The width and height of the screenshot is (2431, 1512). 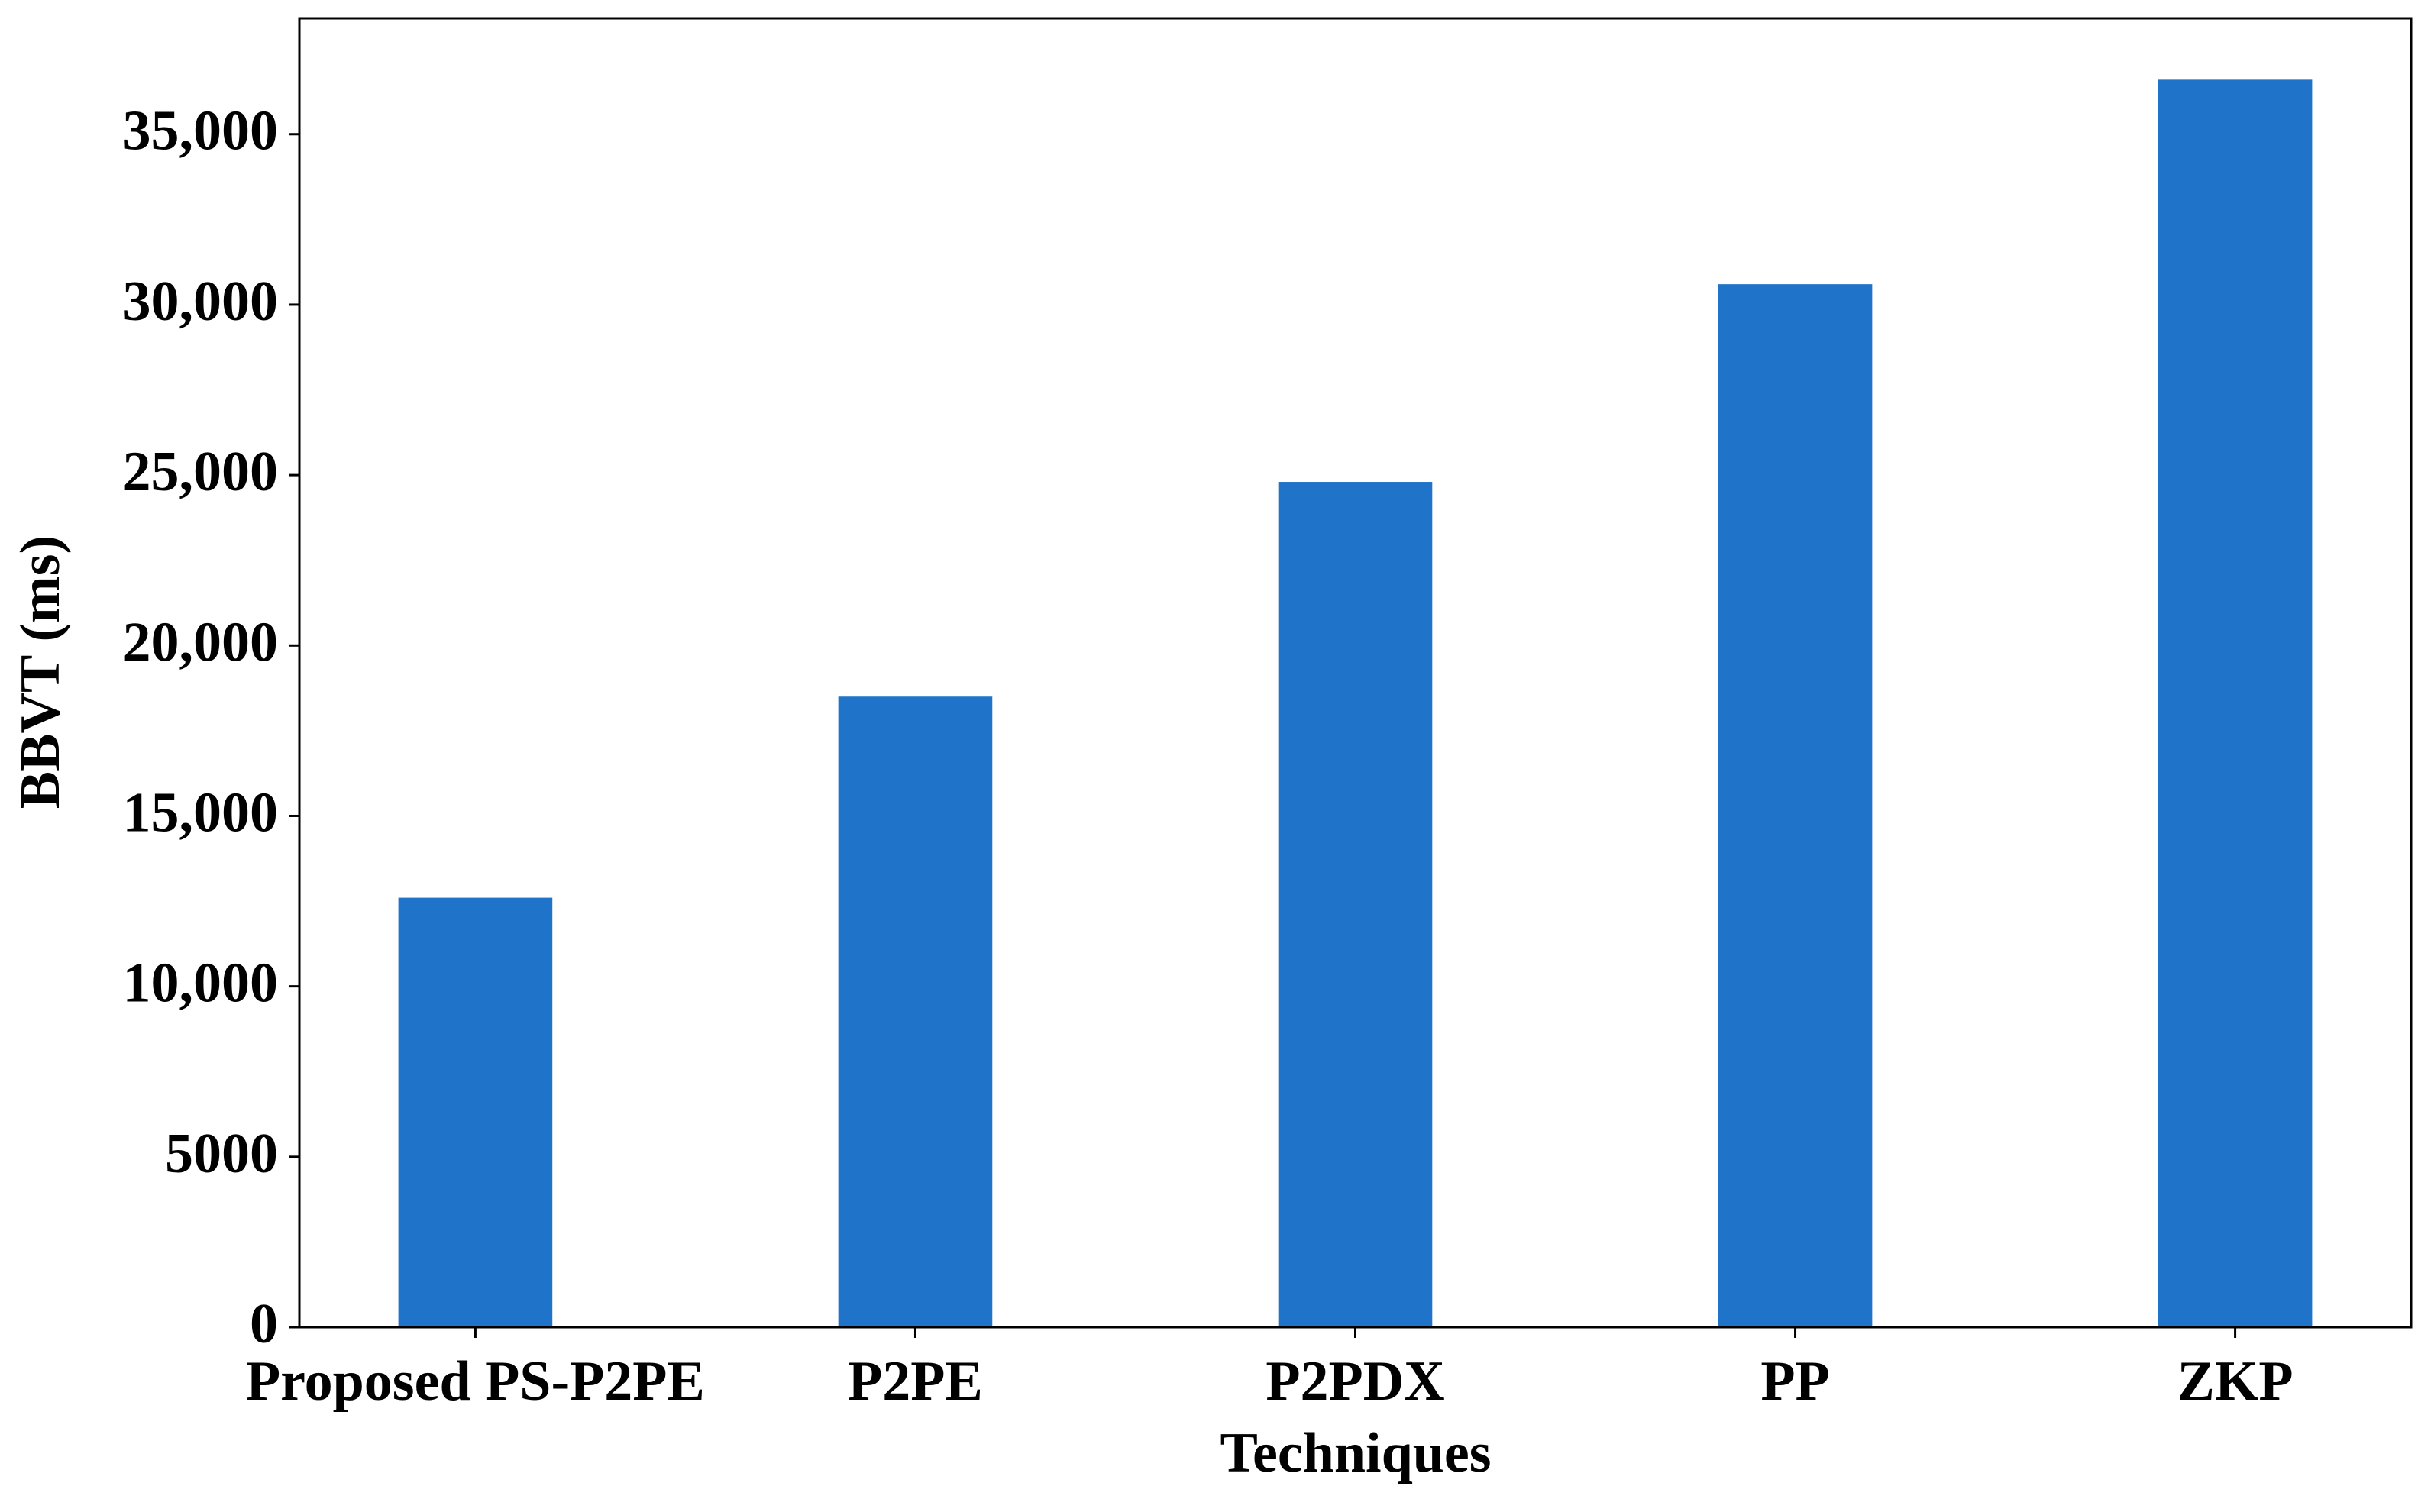 I want to click on y-tick-label: 0, so click(x=264, y=1324).